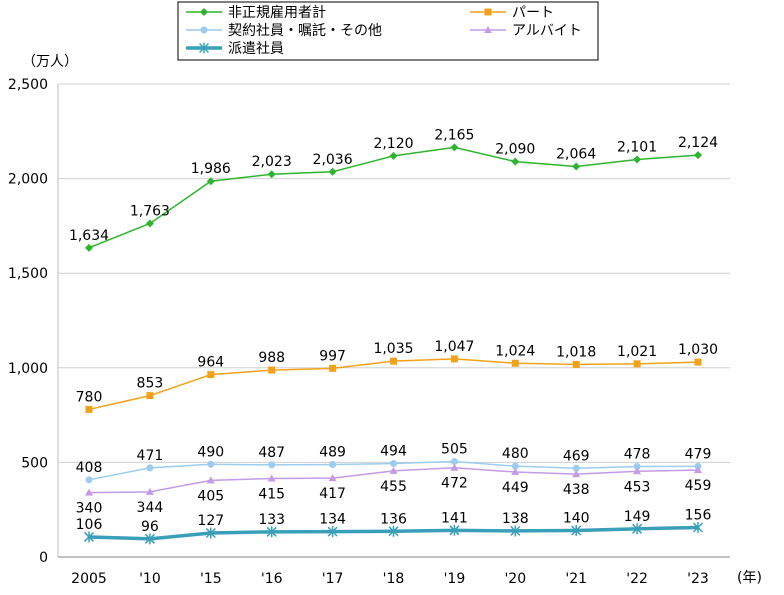  Describe the element at coordinates (210, 496) in the screenshot. I see `data-label: 405` at that location.